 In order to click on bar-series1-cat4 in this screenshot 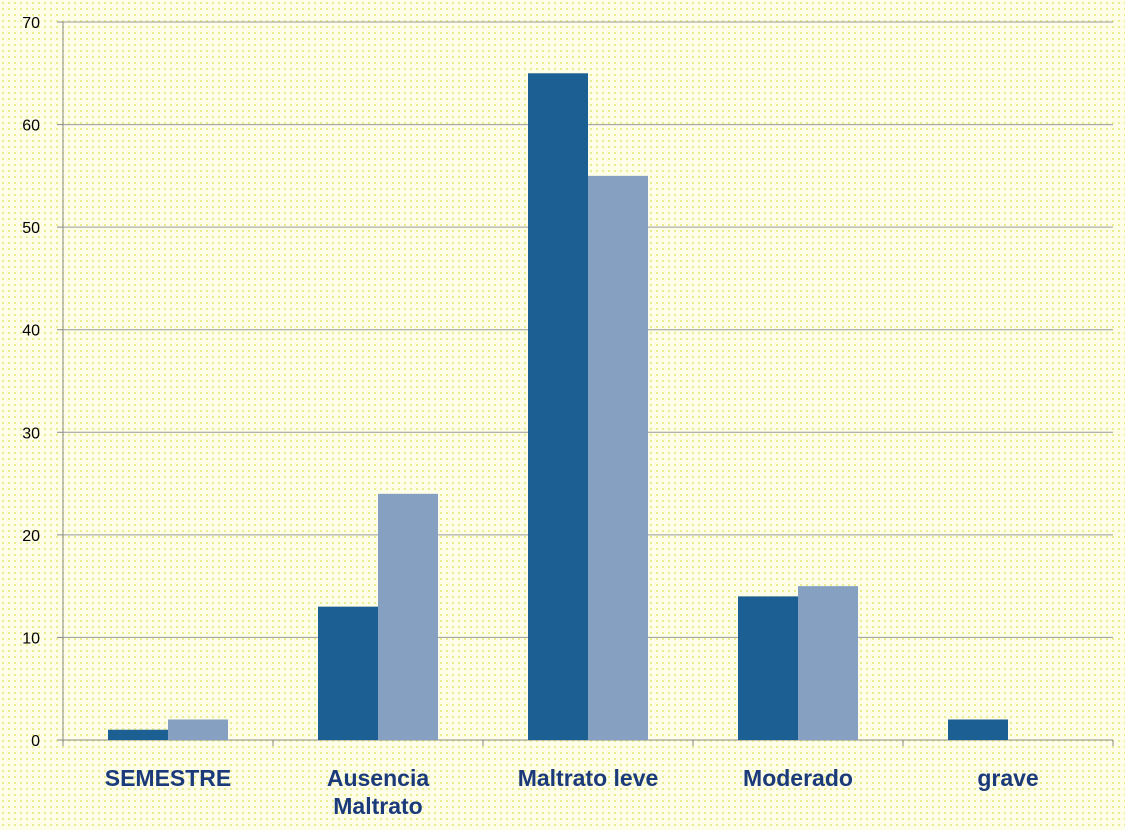, I will do `click(768, 668)`.